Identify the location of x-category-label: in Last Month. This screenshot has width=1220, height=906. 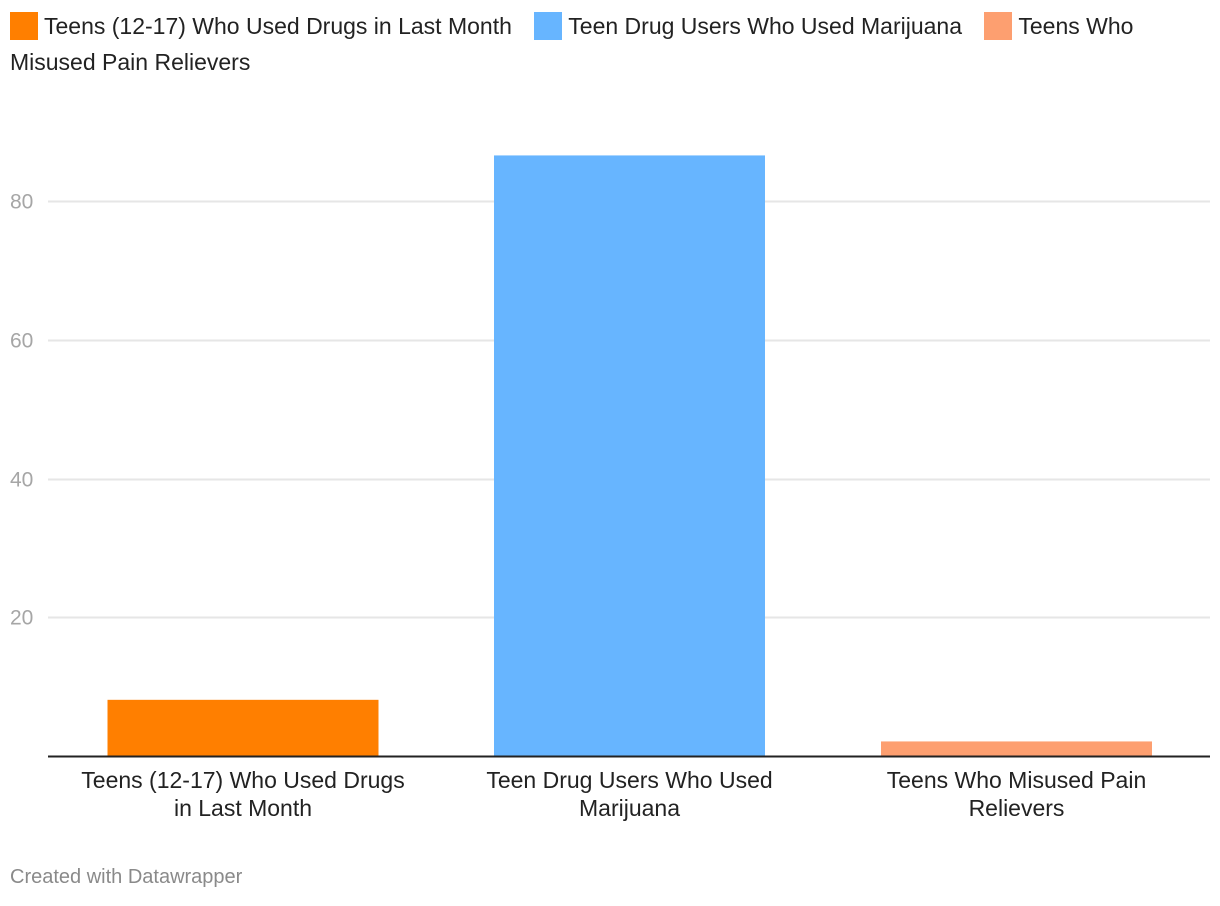
(243, 808).